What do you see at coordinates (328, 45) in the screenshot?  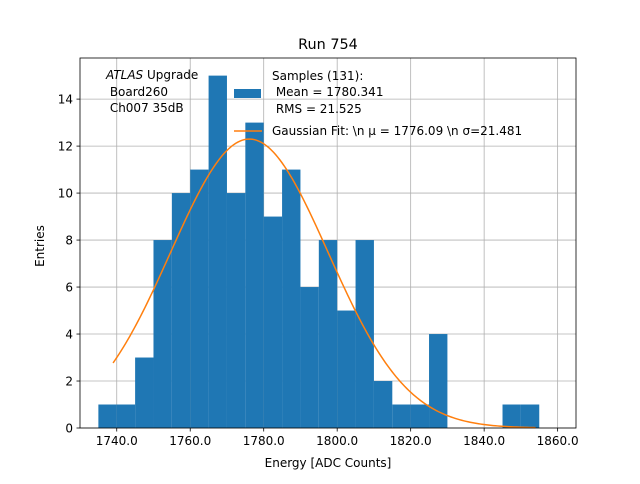 I see `chart-title: Run 754` at bounding box center [328, 45].